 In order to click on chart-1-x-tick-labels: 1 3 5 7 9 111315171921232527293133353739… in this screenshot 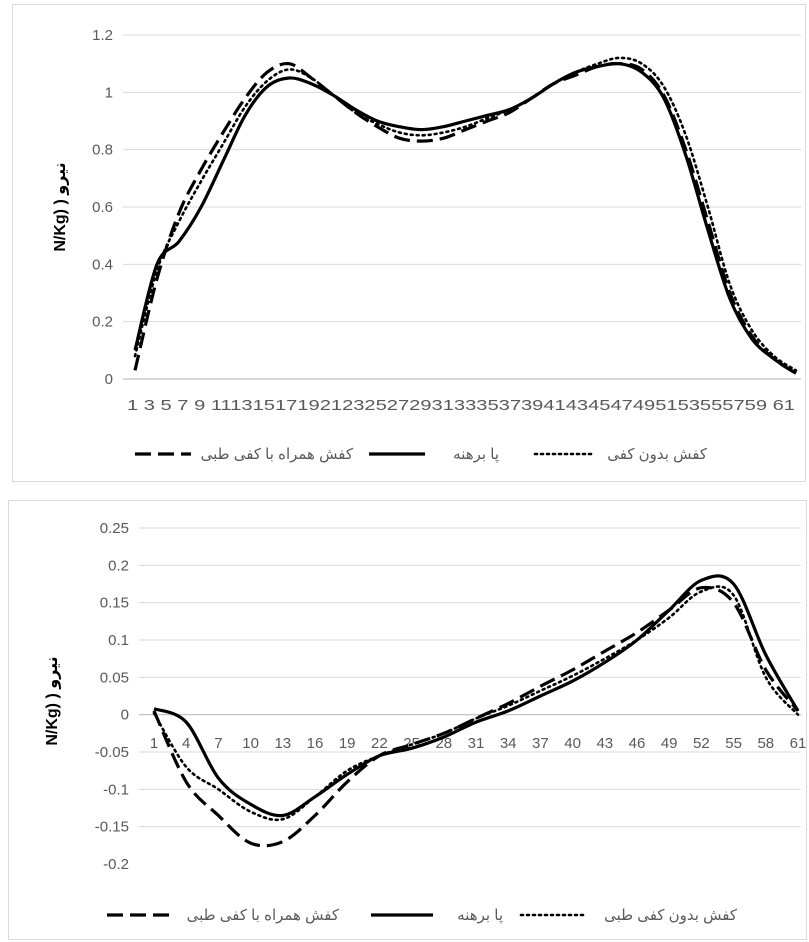, I will do `click(461, 405)`.